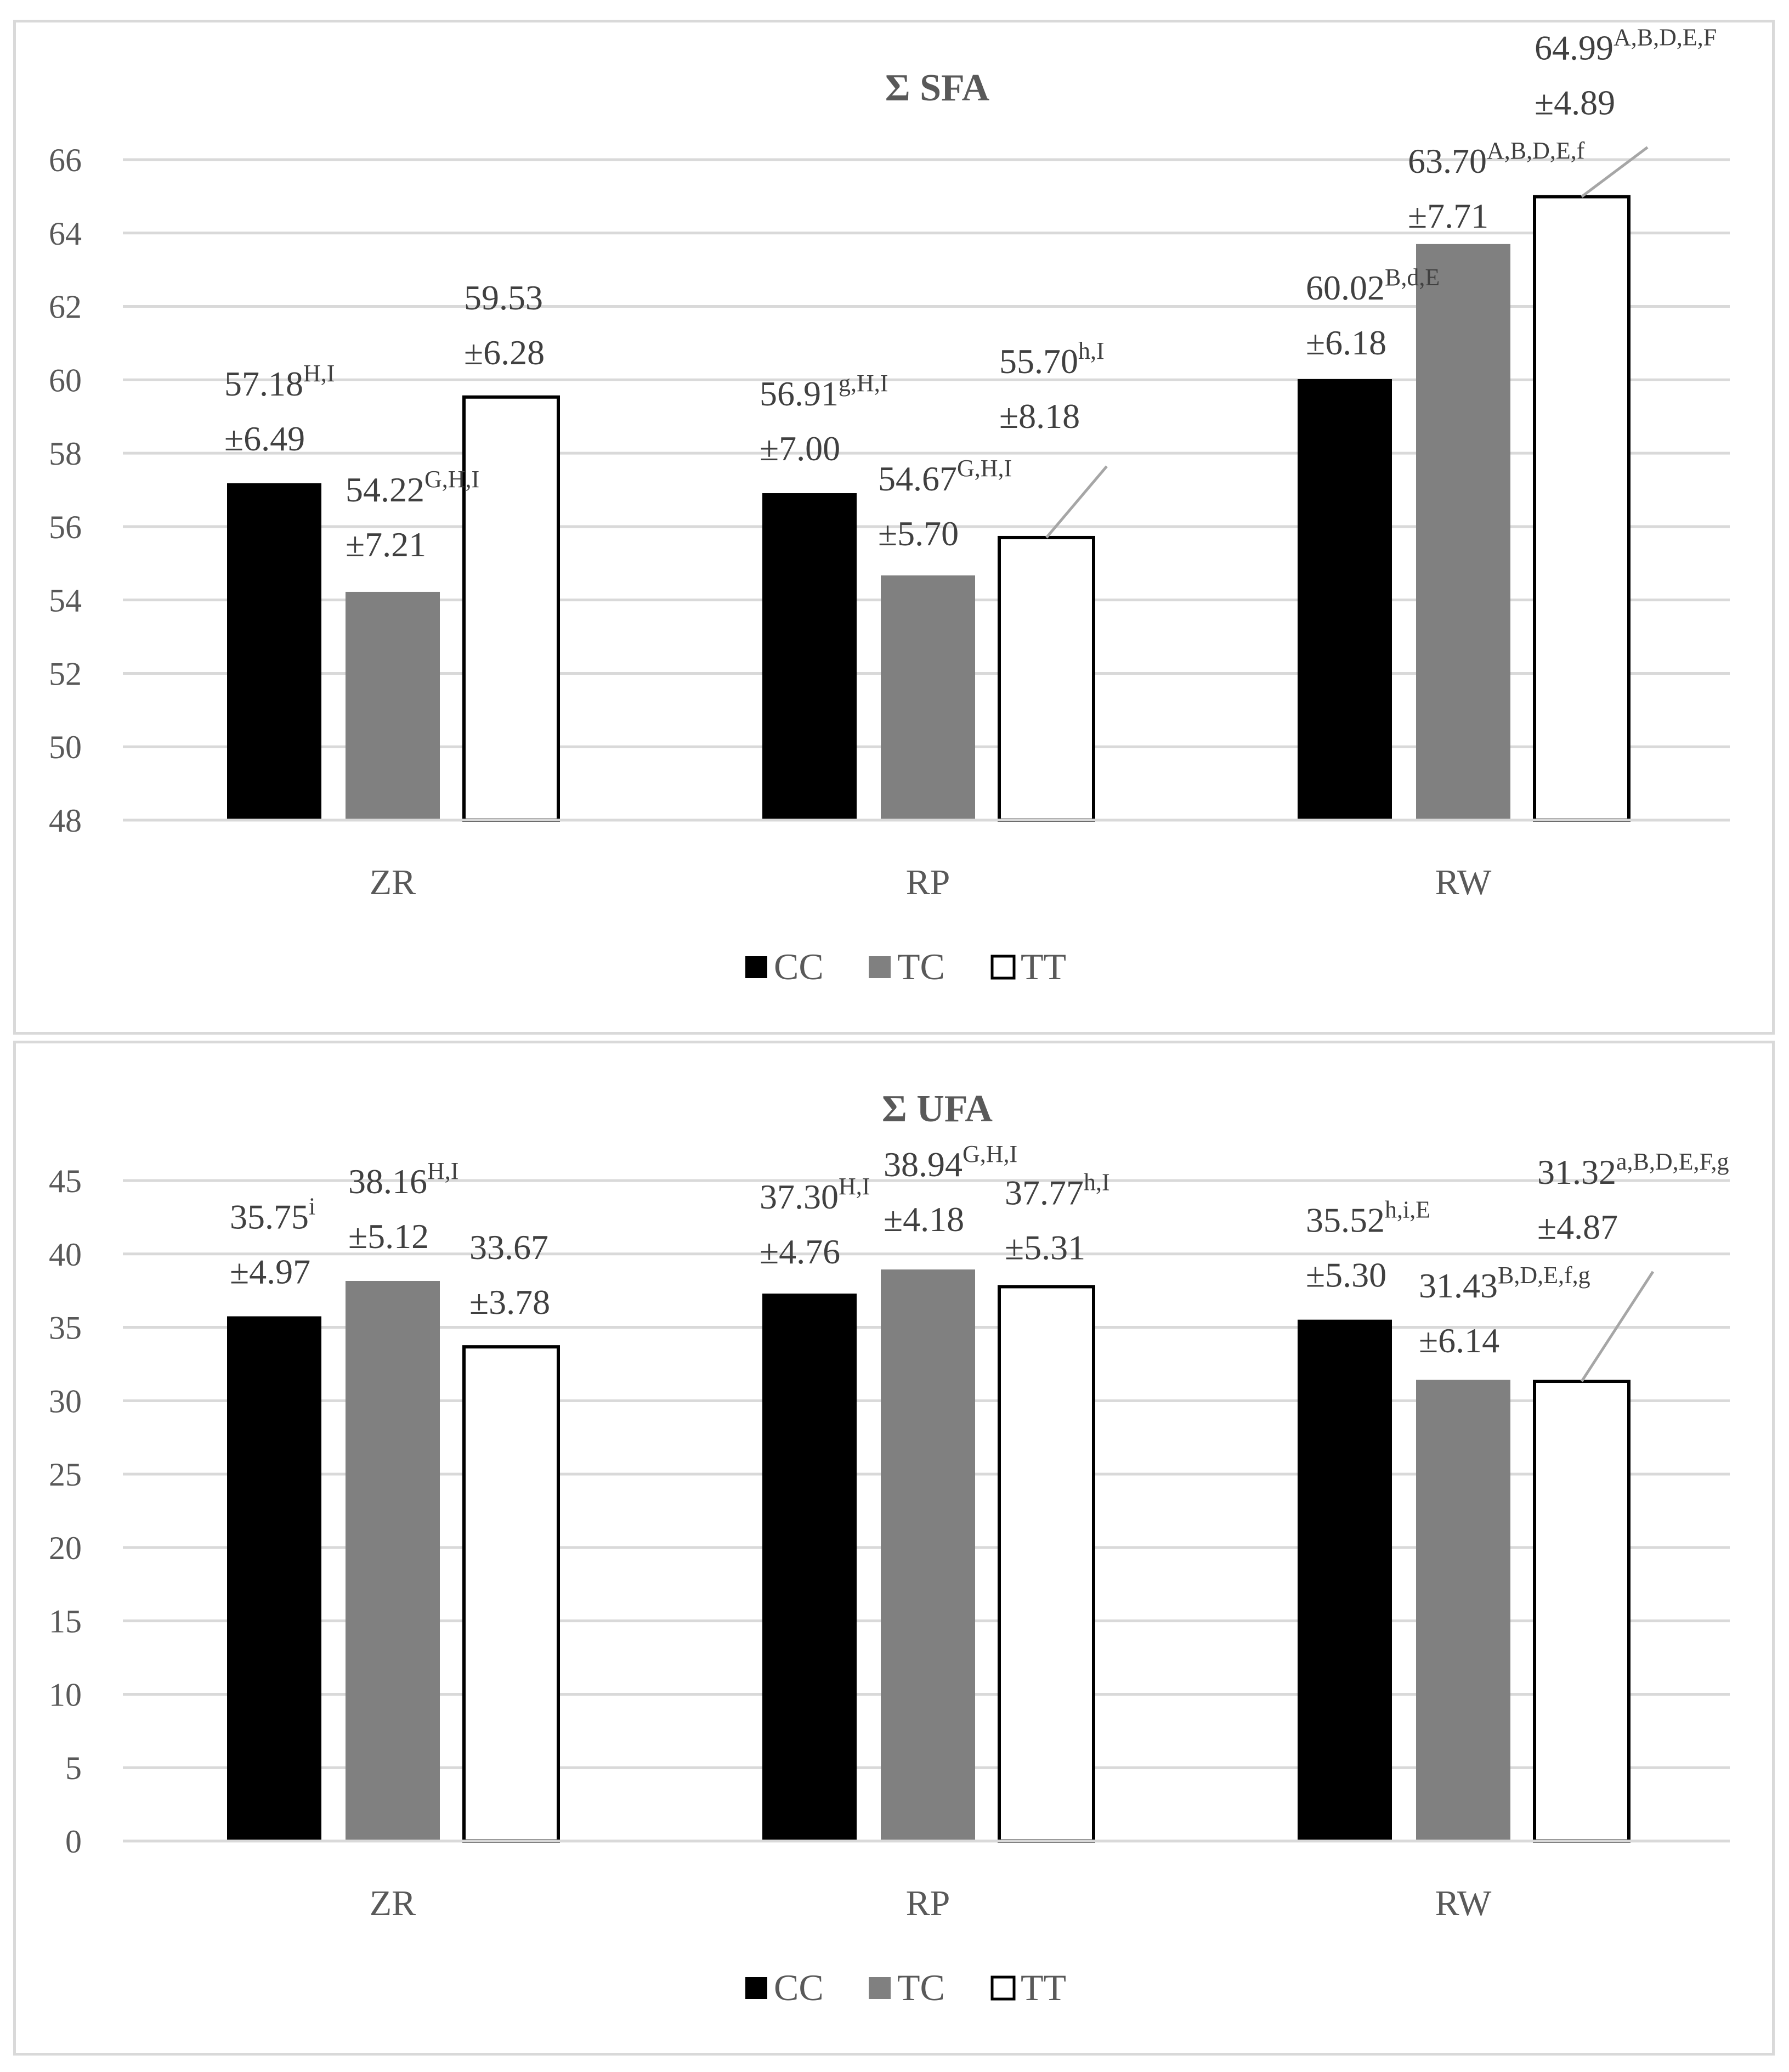 The height and width of the screenshot is (2072, 1789). I want to click on y-tick-label: 10, so click(65, 1694).